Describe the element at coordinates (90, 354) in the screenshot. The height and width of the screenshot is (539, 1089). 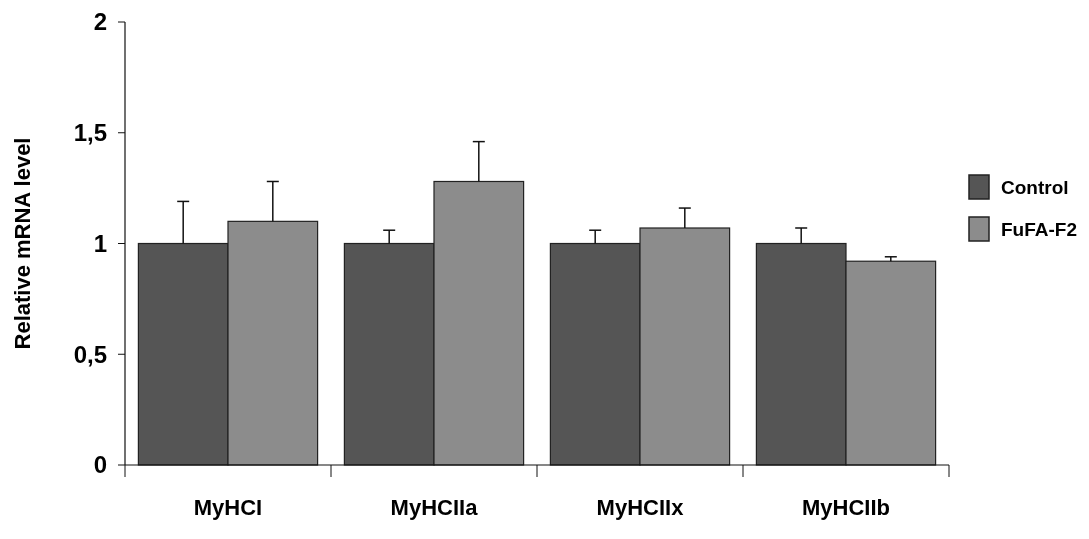
I see `y-tick-label: 0,5` at that location.